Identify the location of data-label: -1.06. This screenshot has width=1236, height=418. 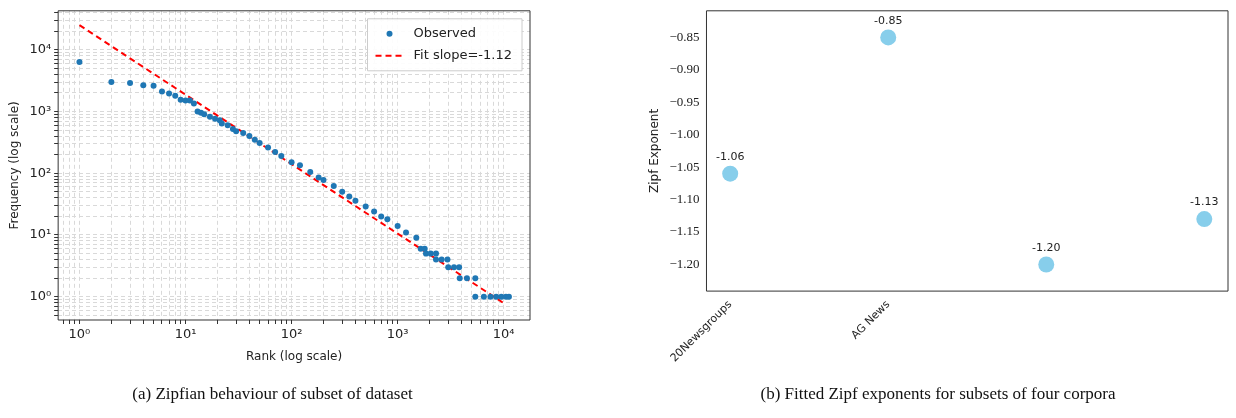
(730, 157).